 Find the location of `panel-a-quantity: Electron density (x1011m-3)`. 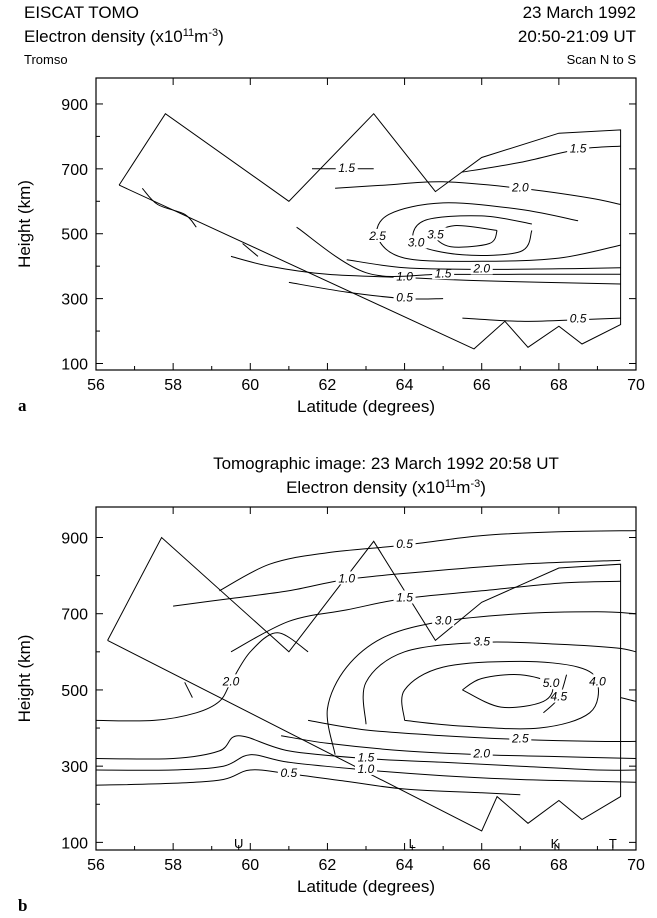

panel-a-quantity: Electron density (x1011m-3) is located at coordinates (124, 36).